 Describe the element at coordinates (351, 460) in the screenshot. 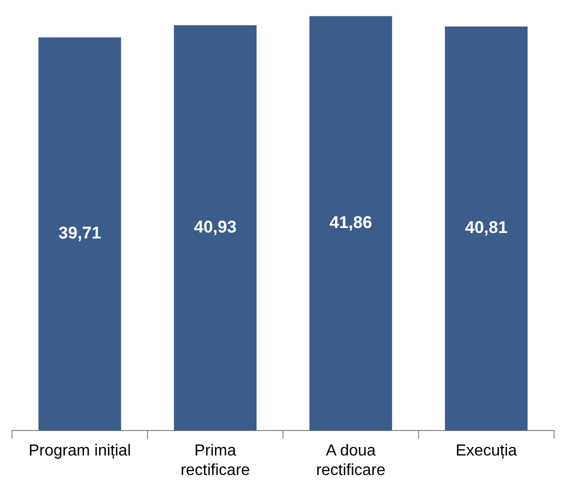

I see `x-tick-label: A doua rectificare` at that location.